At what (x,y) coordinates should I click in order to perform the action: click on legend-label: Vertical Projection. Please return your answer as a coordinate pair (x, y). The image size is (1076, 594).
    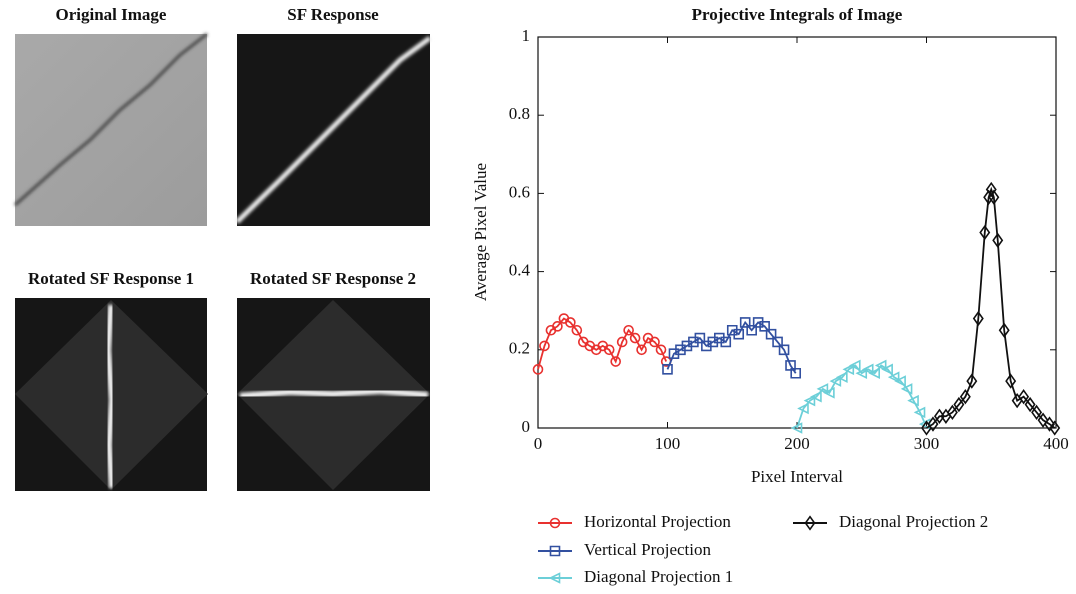
    Looking at the image, I should click on (647, 549).